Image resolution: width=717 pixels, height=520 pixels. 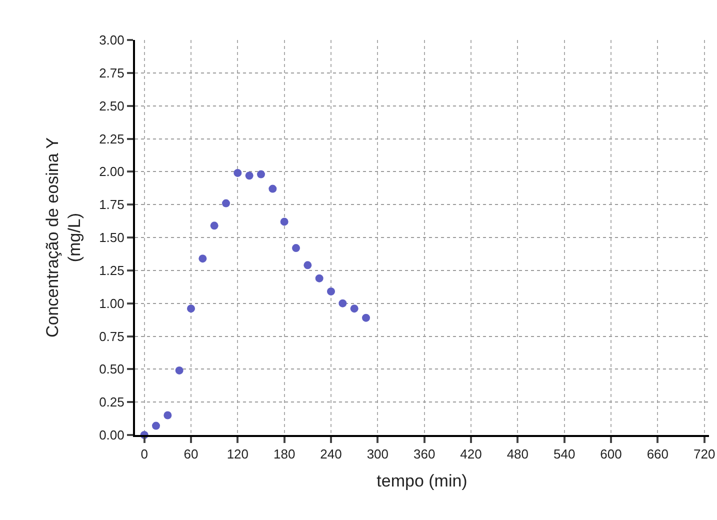 What do you see at coordinates (284, 454) in the screenshot?
I see `x-tick-label: 180` at bounding box center [284, 454].